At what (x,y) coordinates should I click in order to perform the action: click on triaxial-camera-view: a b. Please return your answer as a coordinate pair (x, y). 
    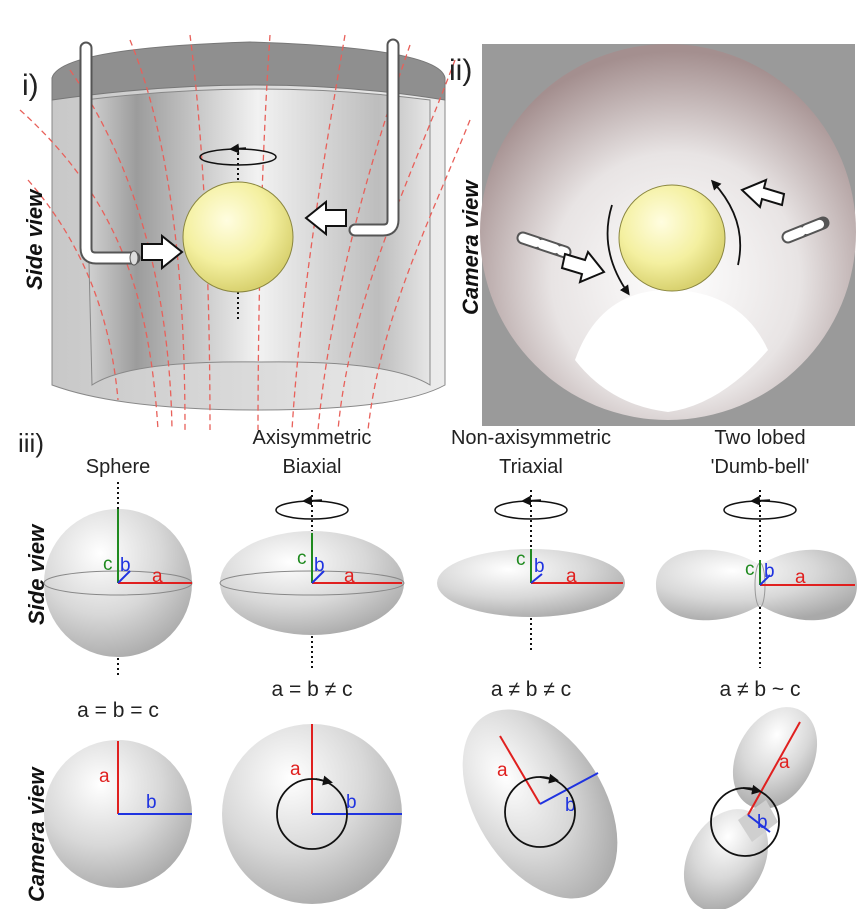
    Looking at the image, I should click on (540, 804).